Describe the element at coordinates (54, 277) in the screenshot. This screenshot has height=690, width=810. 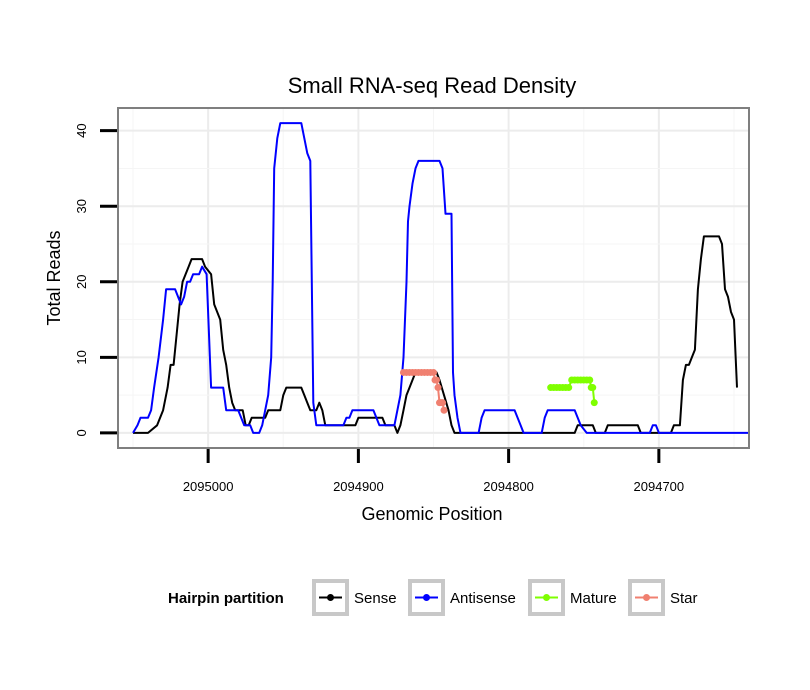
I see `y-axis-title: Total Reads` at that location.